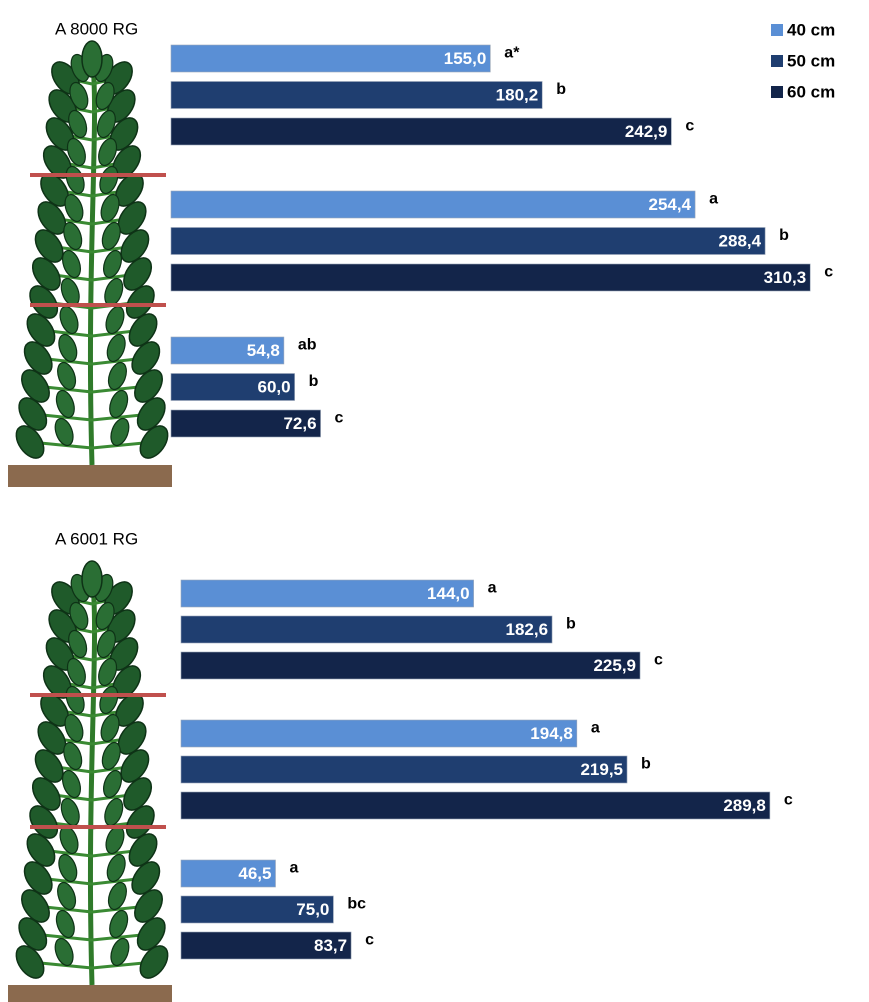 This screenshot has width=869, height=1002. I want to click on significance-letter: a*, so click(512, 53).